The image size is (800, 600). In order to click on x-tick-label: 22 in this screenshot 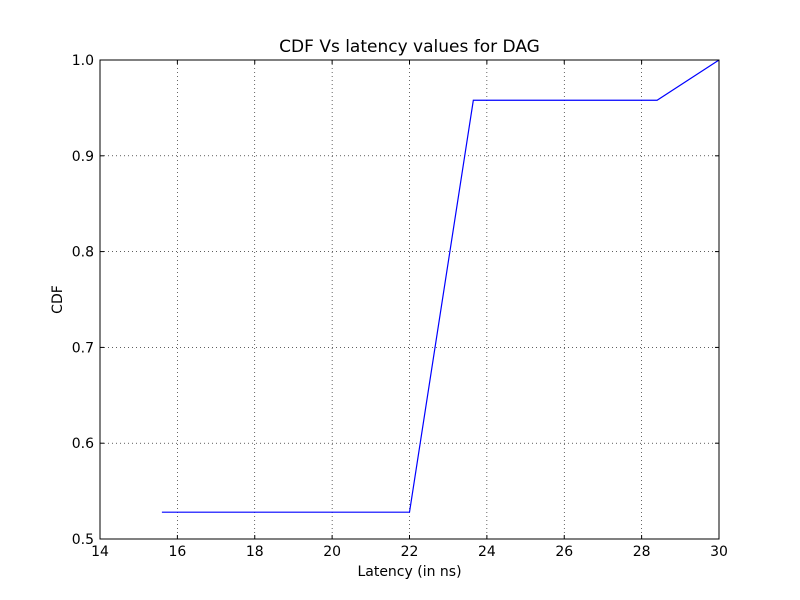, I will do `click(410, 552)`.